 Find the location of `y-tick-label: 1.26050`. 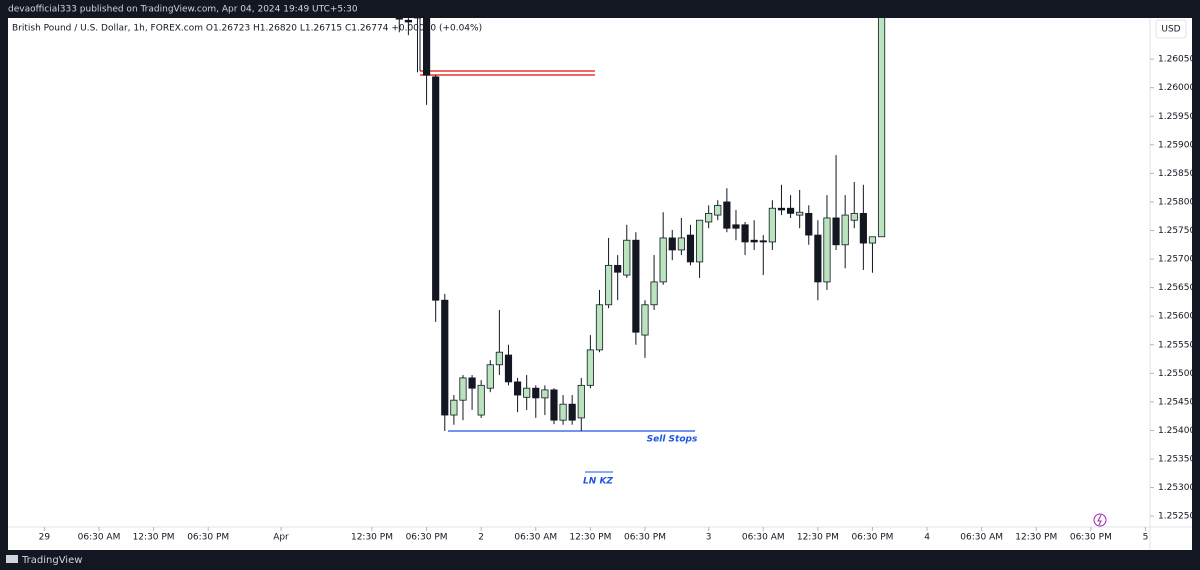

y-tick-label: 1.26050 is located at coordinates (1176, 60).